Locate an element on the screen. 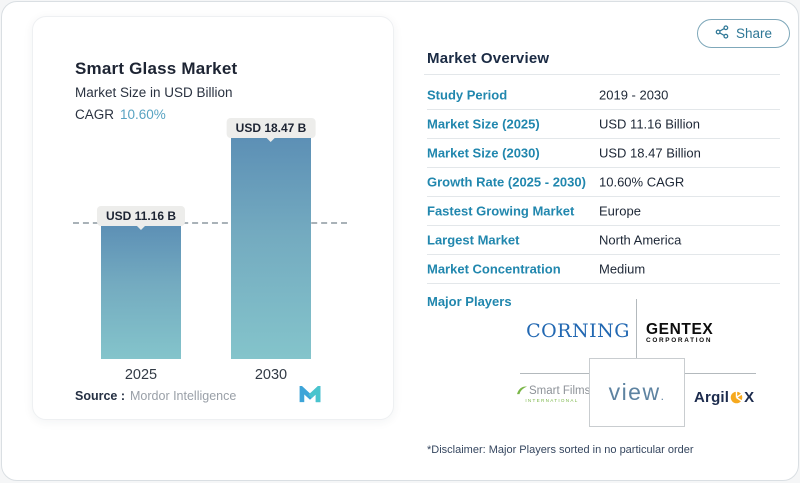 The height and width of the screenshot is (483, 800). overview-heading: Market Overview is located at coordinates (488, 58).